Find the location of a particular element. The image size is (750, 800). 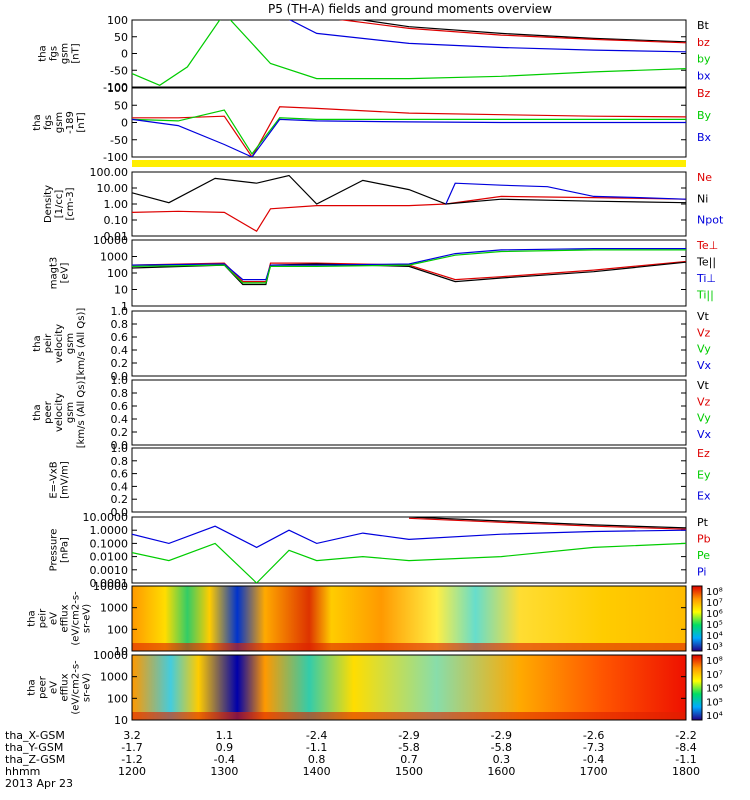

legend-entry: Pb is located at coordinates (704, 539).